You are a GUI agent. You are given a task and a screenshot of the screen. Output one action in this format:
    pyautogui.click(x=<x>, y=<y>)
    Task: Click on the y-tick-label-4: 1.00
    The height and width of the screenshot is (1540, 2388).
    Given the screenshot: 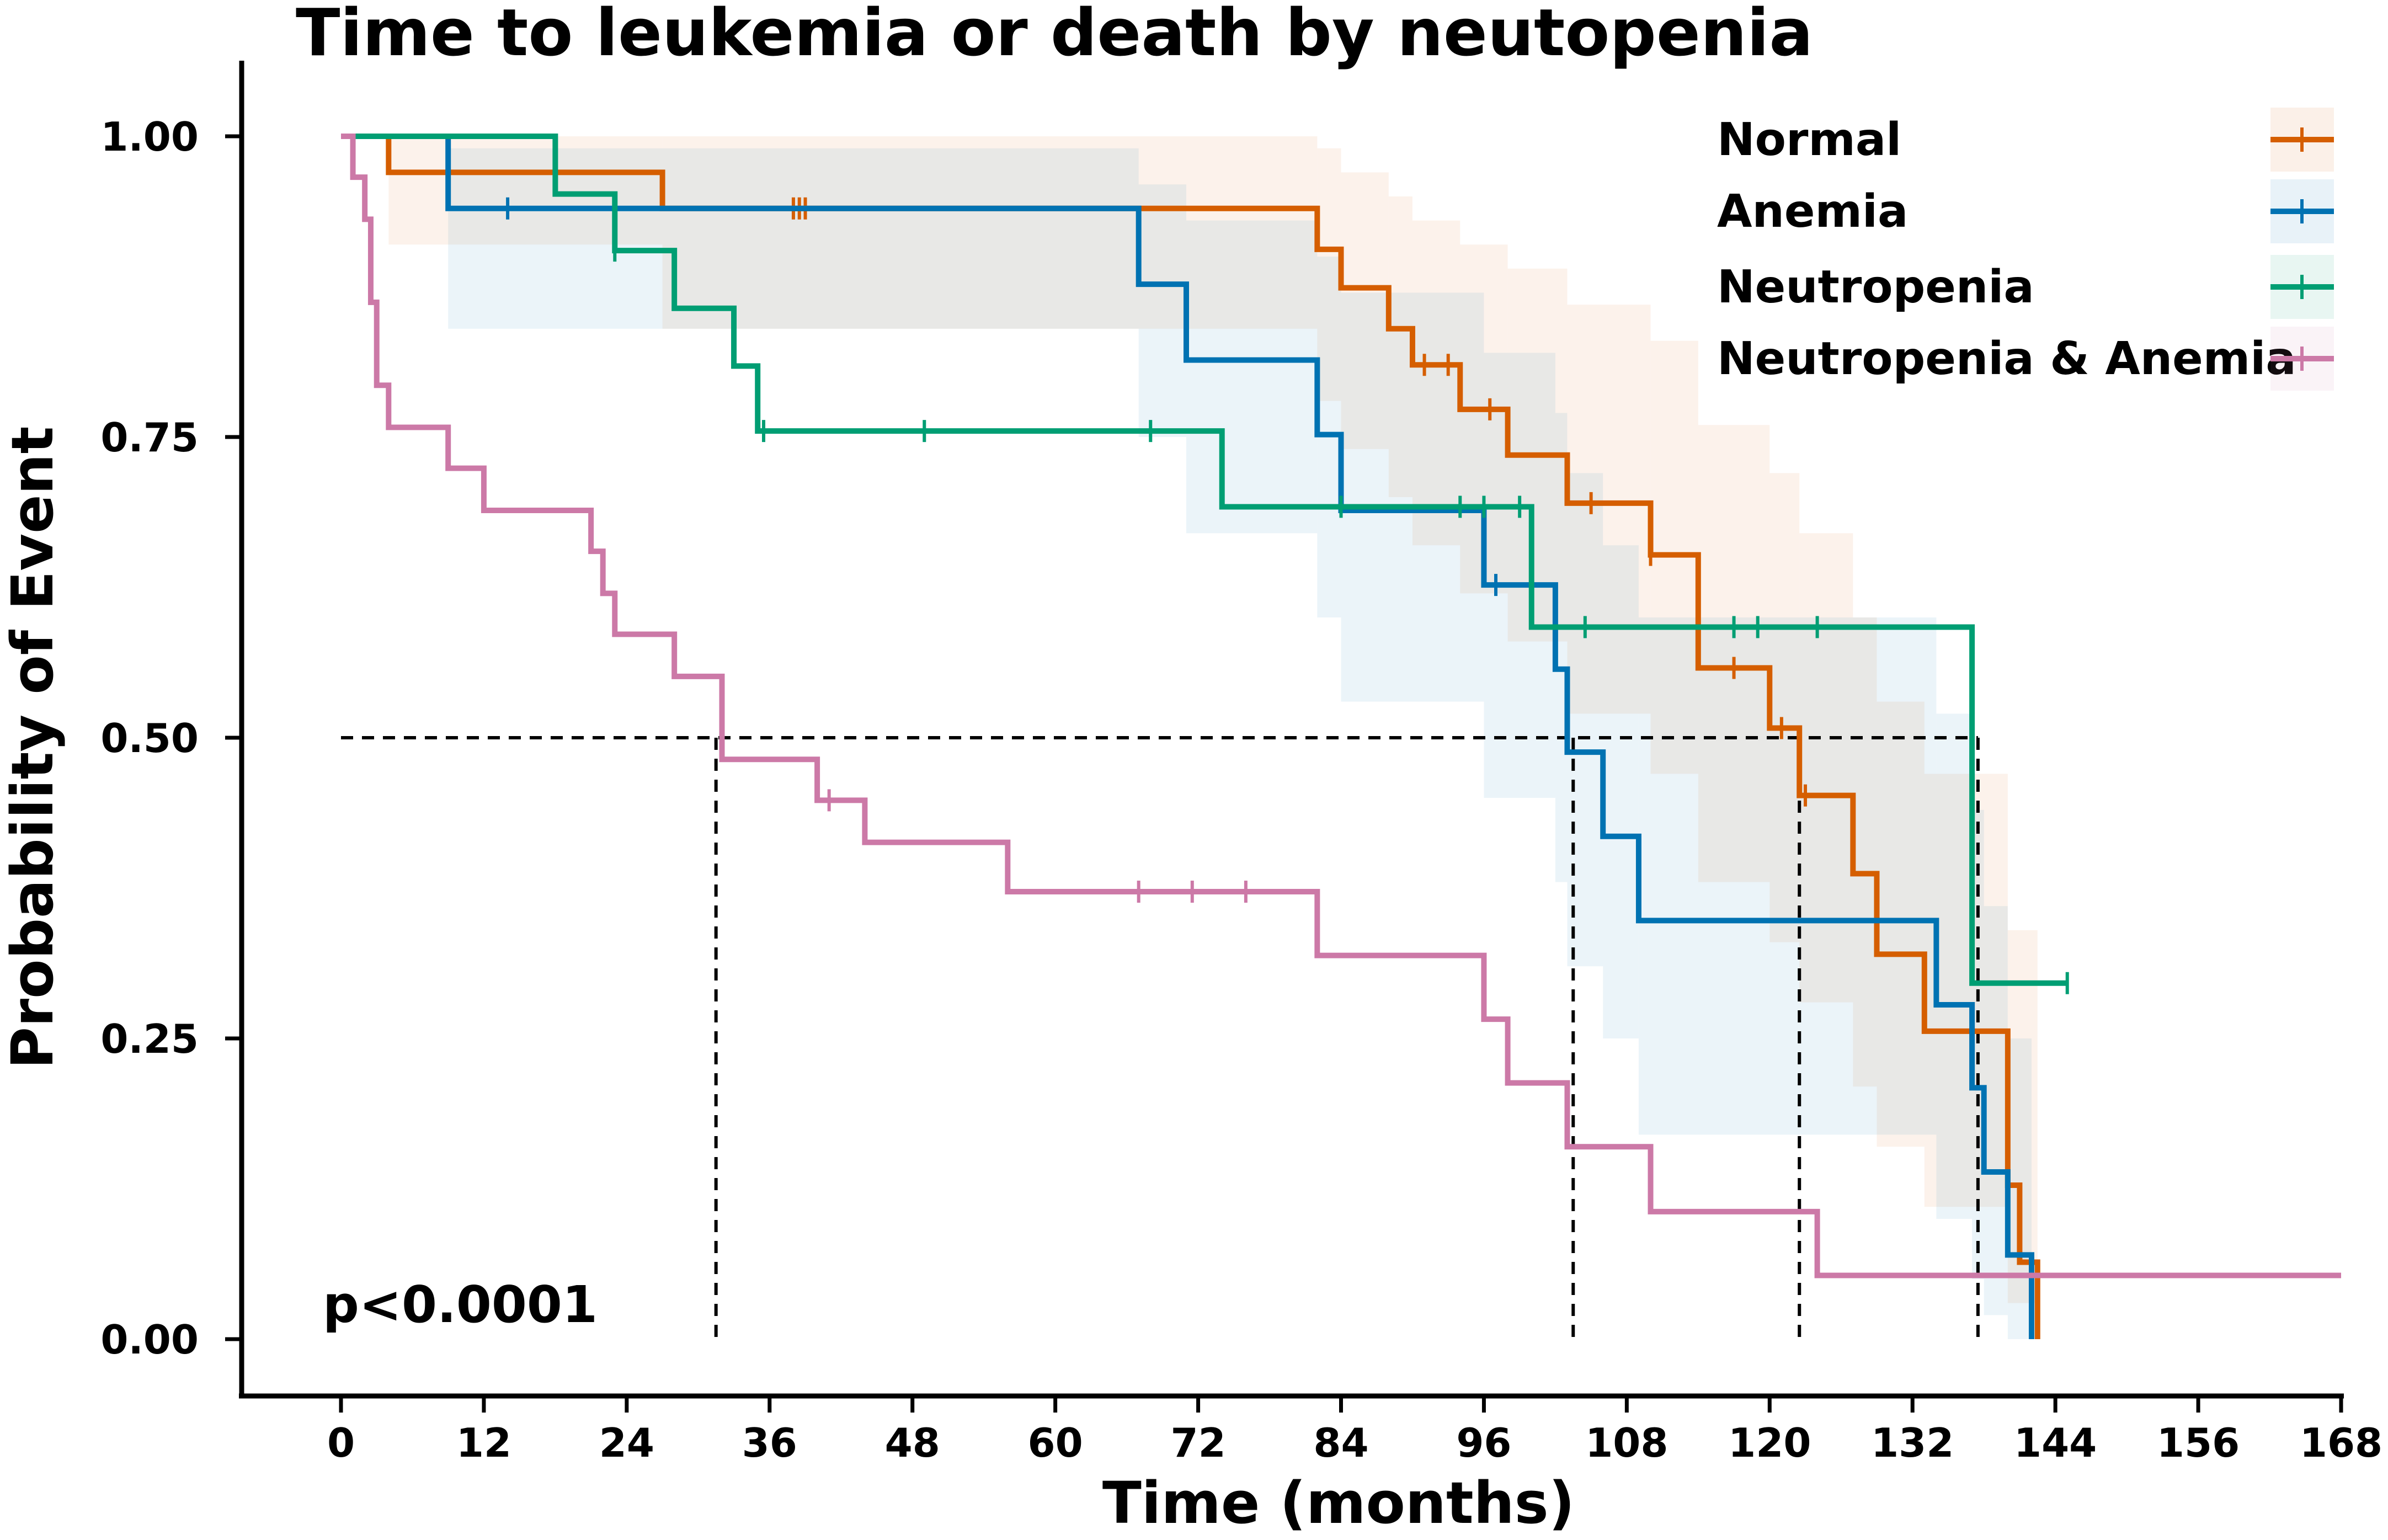 What is the action you would take?
    pyautogui.click(x=149, y=137)
    